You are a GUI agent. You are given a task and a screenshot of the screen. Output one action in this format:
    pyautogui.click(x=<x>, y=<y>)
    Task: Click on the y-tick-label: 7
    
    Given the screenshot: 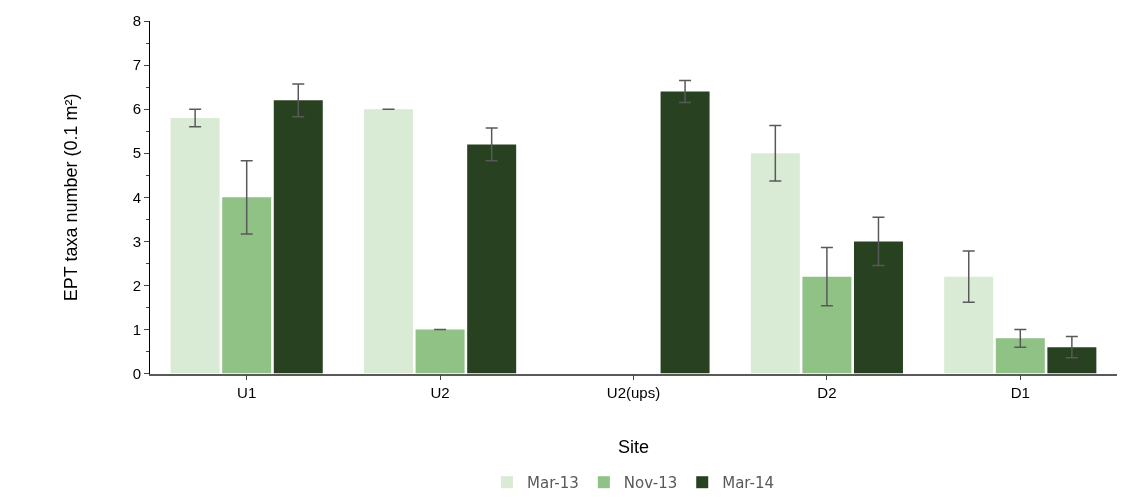 What is the action you would take?
    pyautogui.click(x=136, y=65)
    